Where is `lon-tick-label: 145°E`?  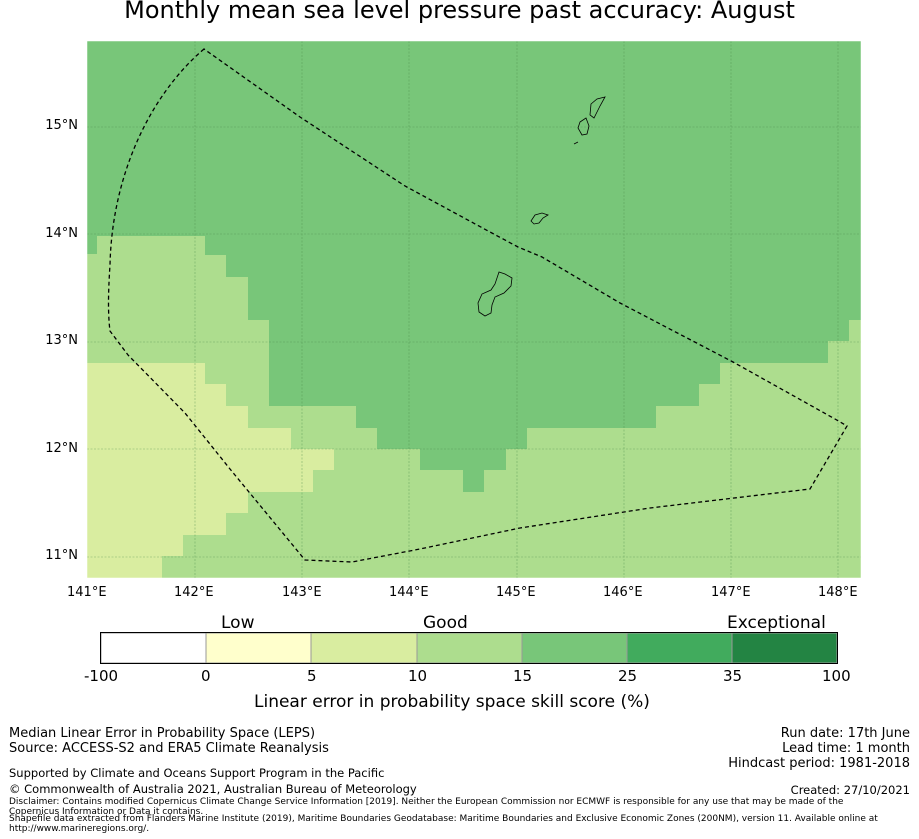 lon-tick-label: 145°E is located at coordinates (516, 592).